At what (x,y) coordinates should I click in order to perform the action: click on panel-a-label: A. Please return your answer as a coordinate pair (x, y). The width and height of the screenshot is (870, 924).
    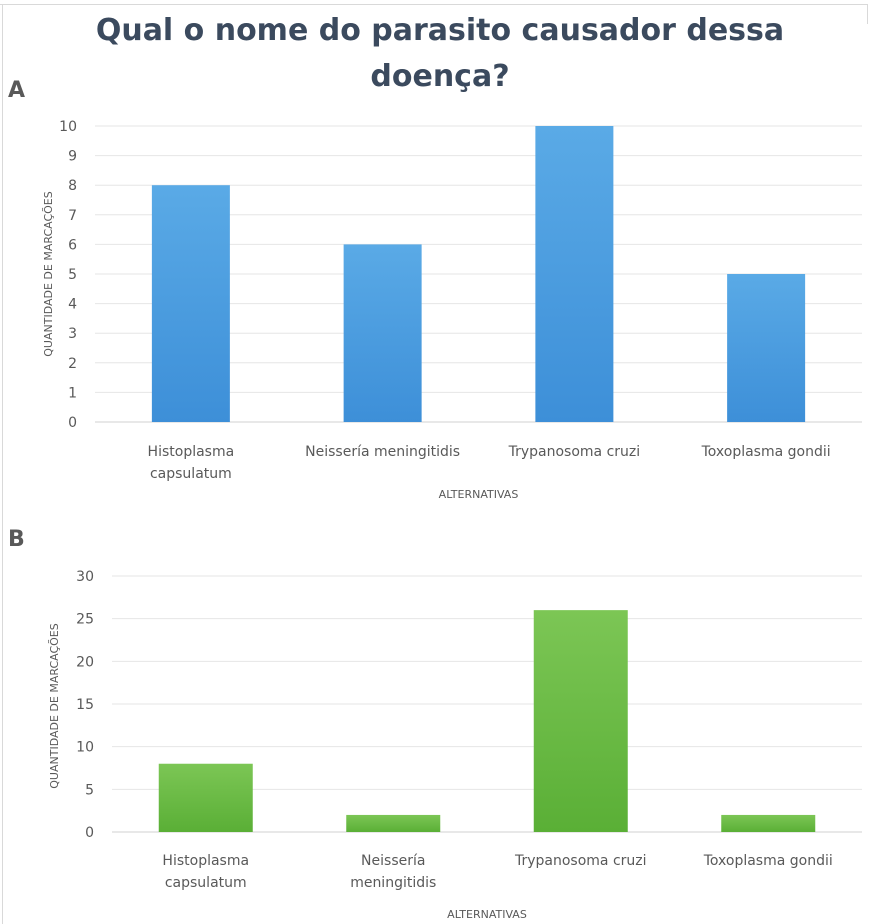
    Looking at the image, I should click on (17, 90).